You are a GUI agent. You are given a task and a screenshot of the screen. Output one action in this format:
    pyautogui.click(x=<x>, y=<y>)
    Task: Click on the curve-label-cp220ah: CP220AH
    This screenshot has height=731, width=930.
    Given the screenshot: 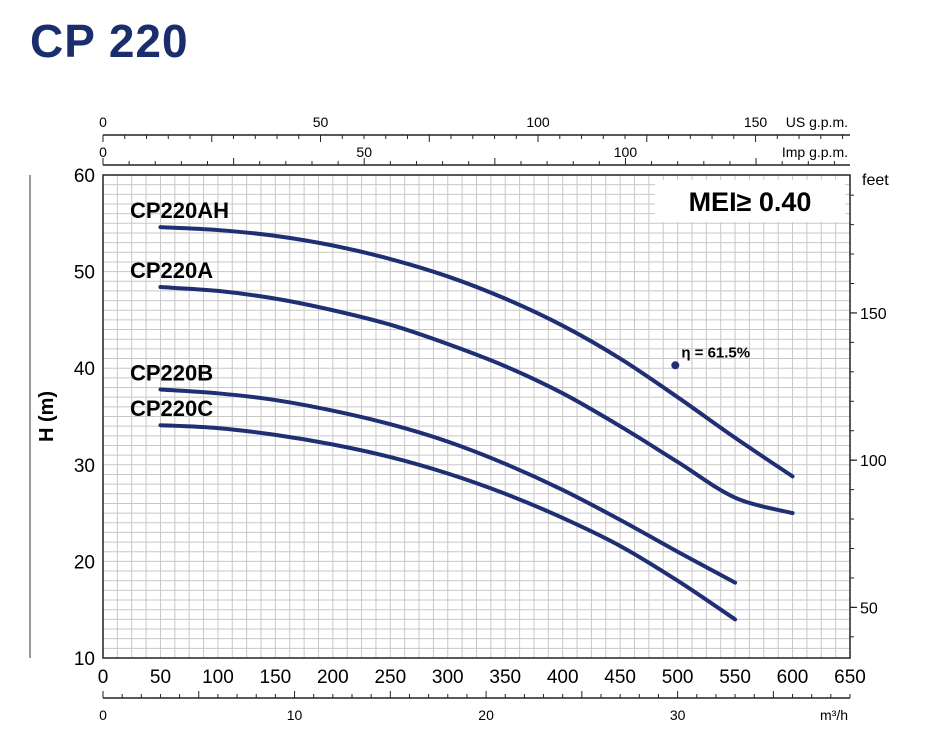 What is the action you would take?
    pyautogui.click(x=179, y=210)
    